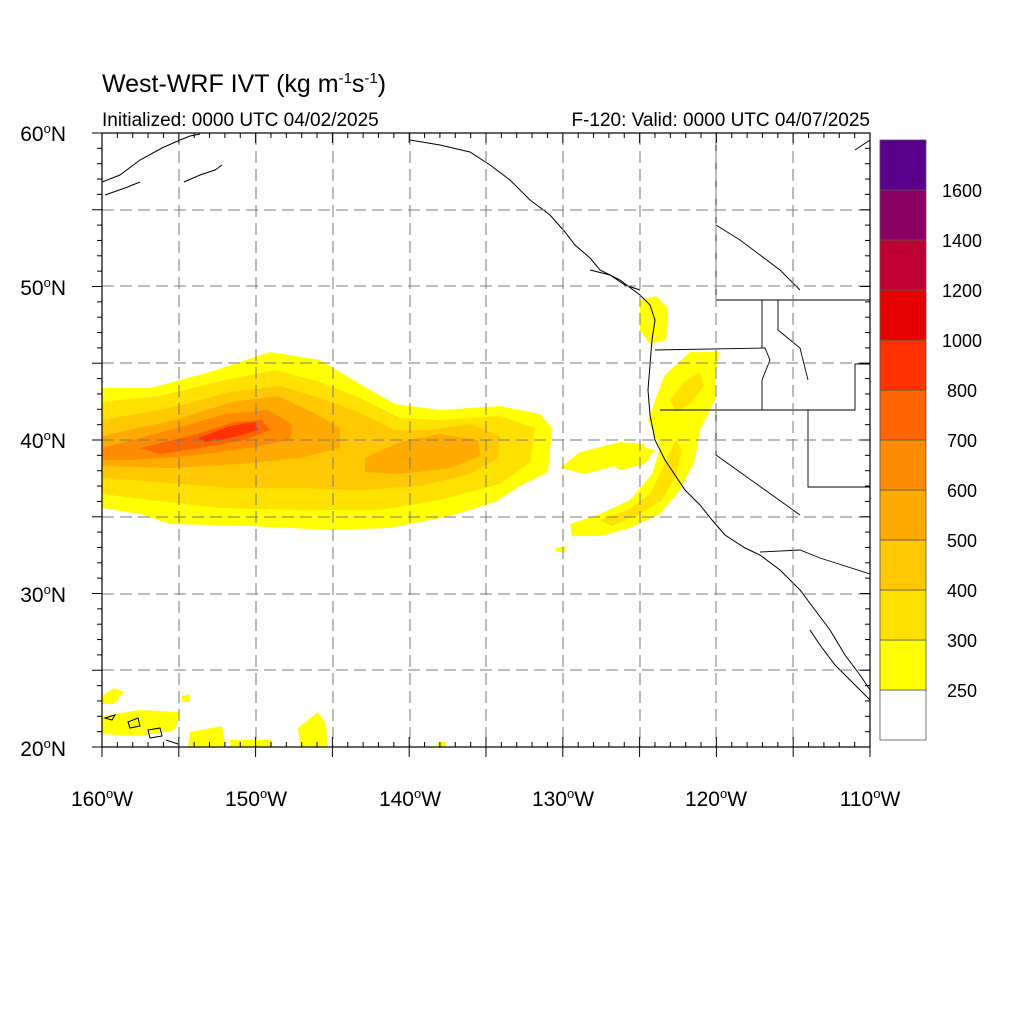 This screenshot has height=1024, width=1024. What do you see at coordinates (716, 798) in the screenshot?
I see `lon-label-120: 120oW` at bounding box center [716, 798].